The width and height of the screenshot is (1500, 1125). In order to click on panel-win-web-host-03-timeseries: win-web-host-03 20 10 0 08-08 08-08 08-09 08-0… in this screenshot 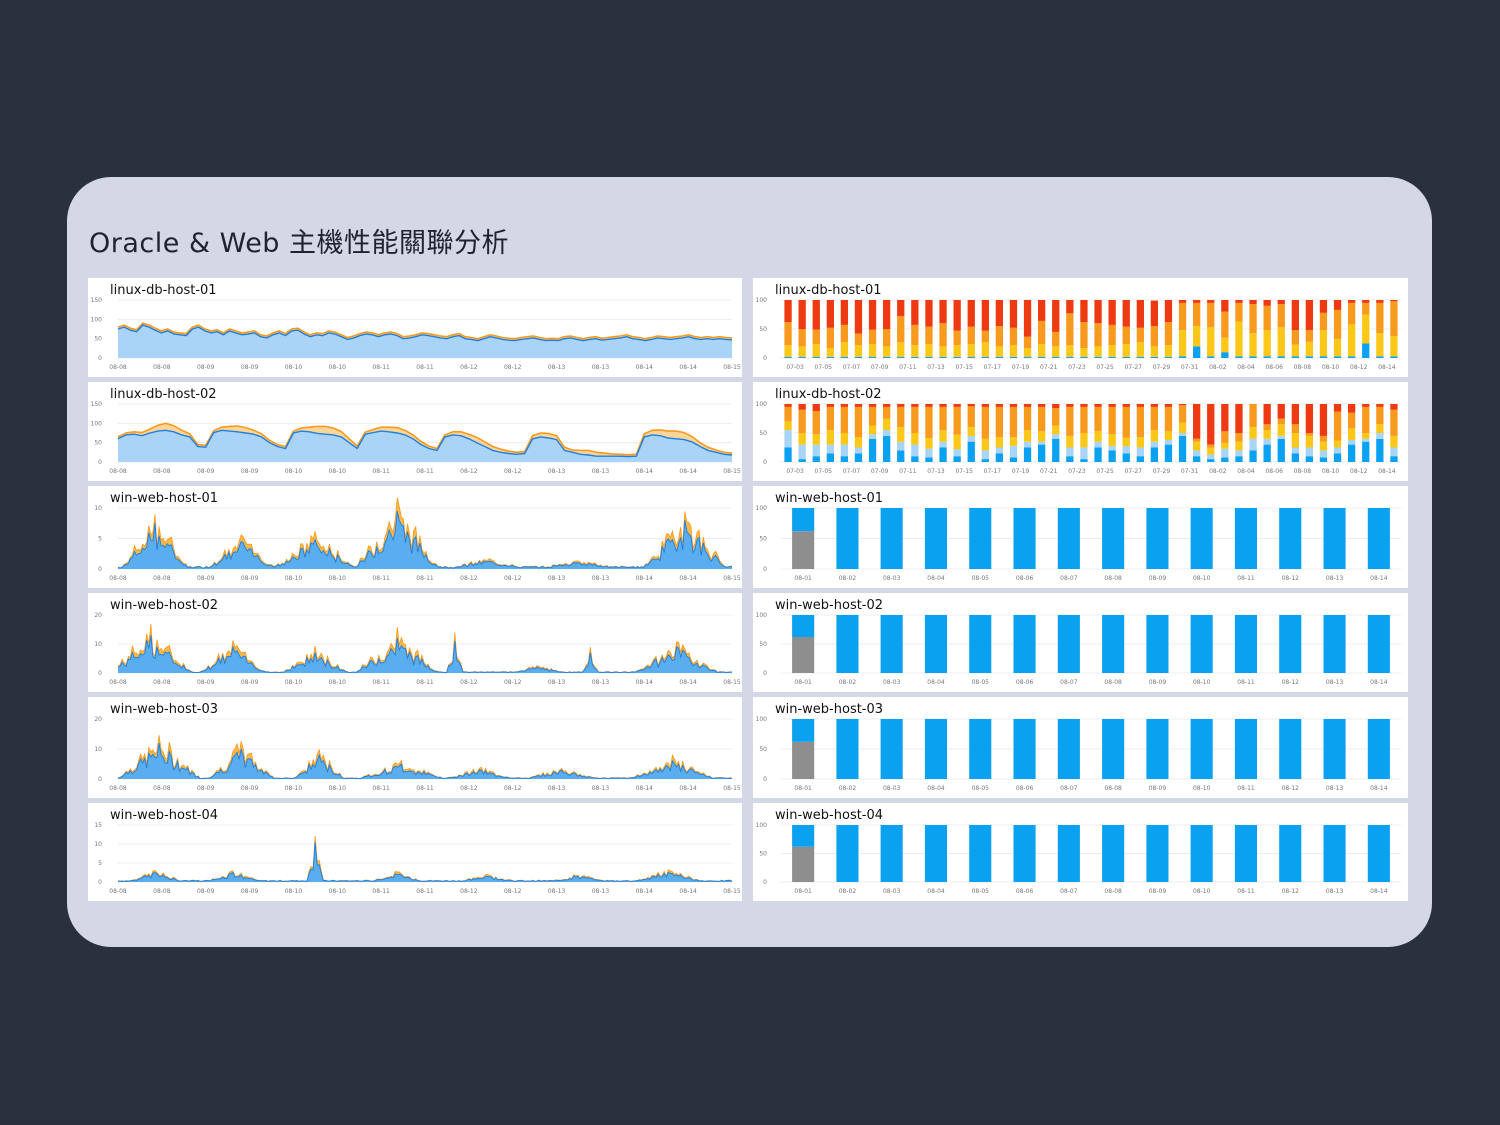, I will do `click(415, 747)`.